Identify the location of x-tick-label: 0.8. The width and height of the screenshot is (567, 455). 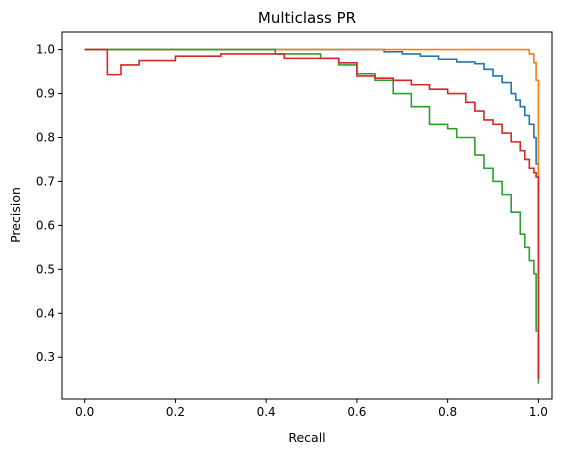
(447, 412).